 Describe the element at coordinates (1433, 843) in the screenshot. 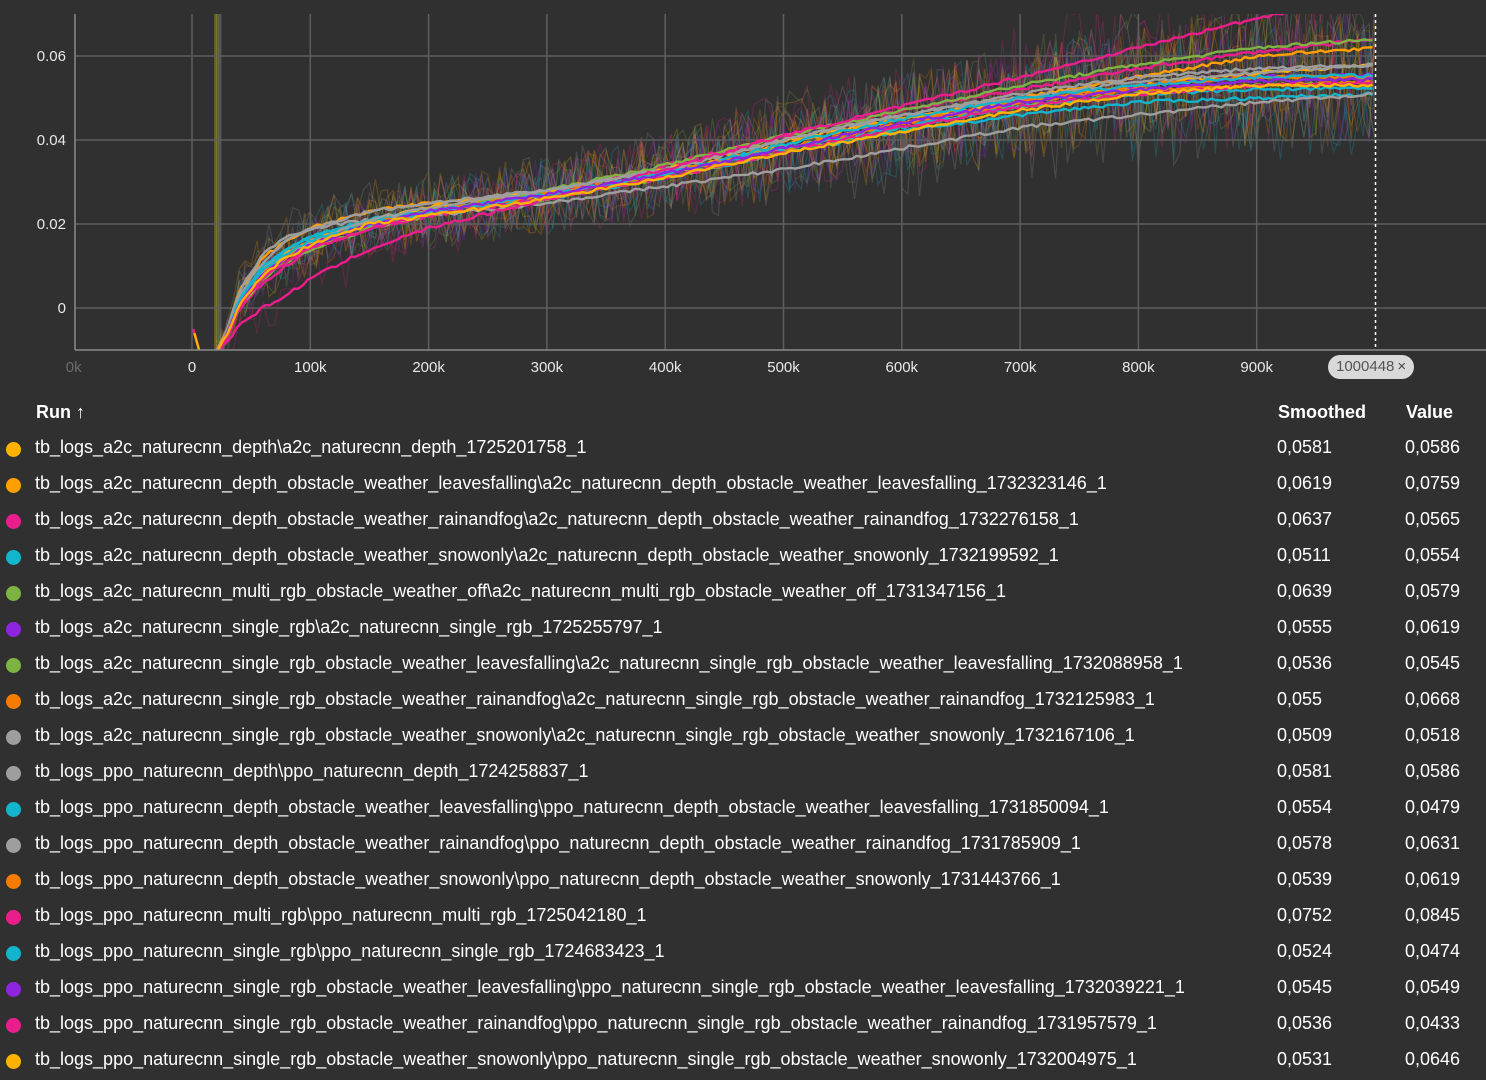

I see `raw-value: 0,0631` at that location.